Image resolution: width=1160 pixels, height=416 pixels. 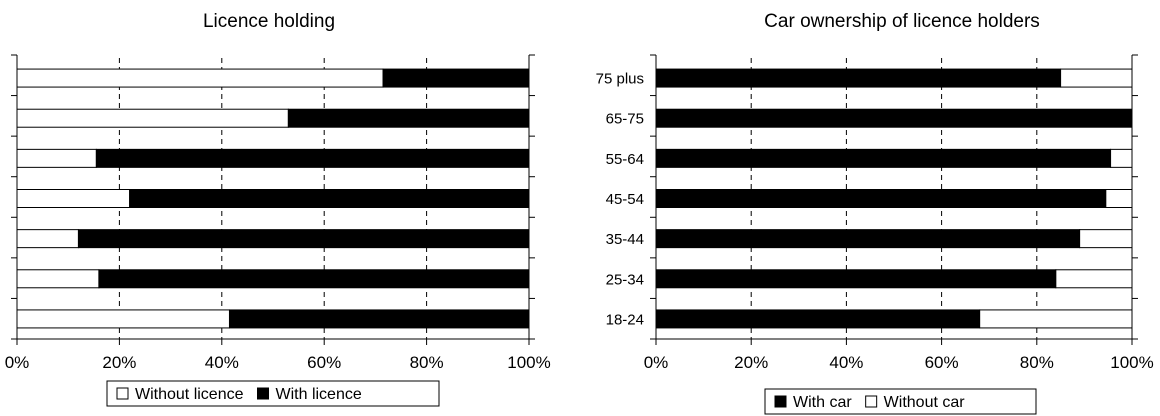 What do you see at coordinates (319, 394) in the screenshot?
I see `legend-label: With licence` at bounding box center [319, 394].